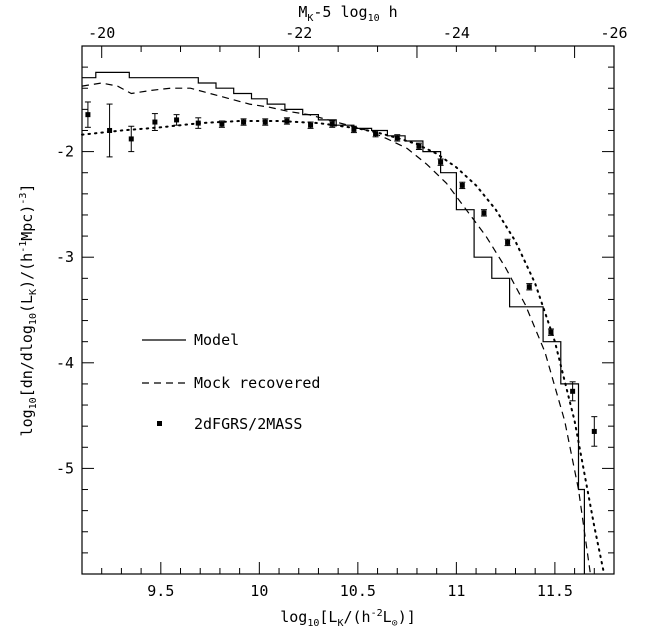 This screenshot has height=632, width=648. I want to click on top-tick-label: -22, so click(298, 33).